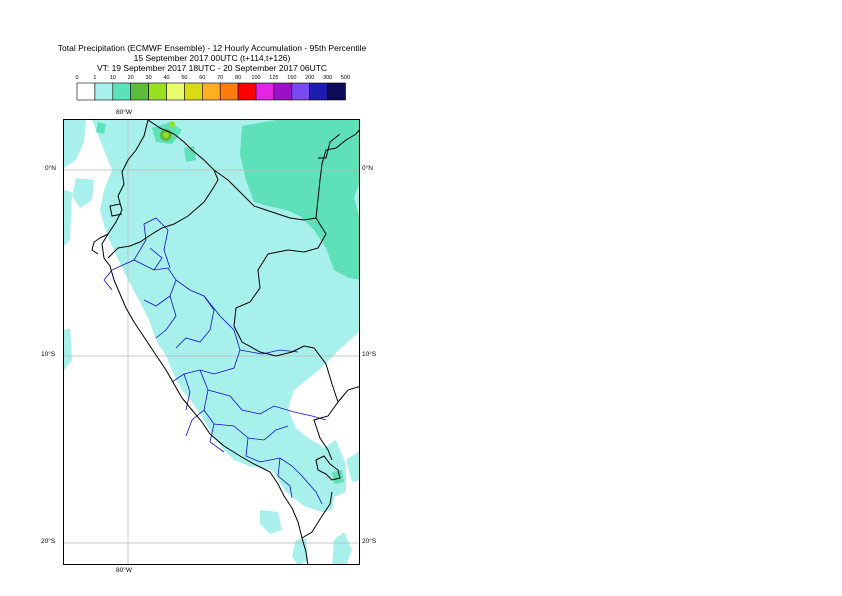  I want to click on legend-threshold-label: 300, so click(327, 78).